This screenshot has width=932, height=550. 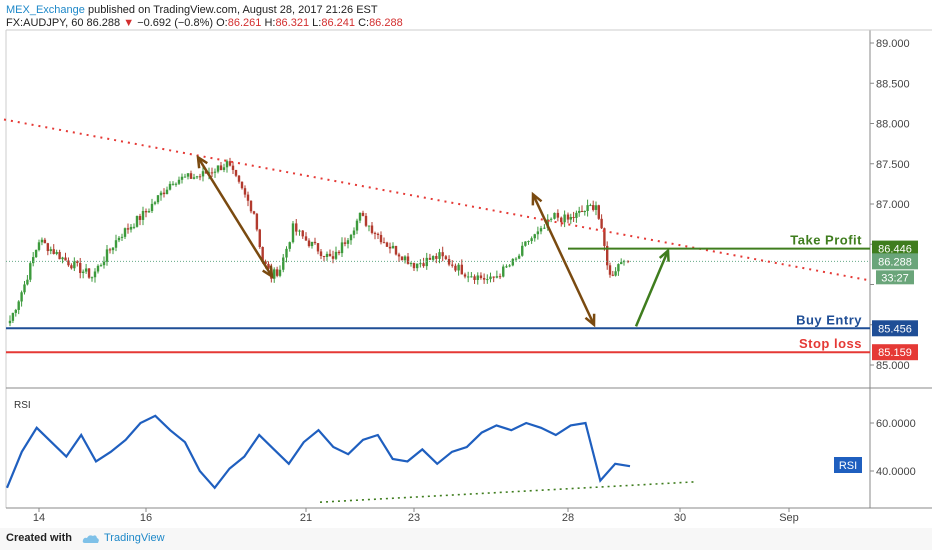 What do you see at coordinates (39, 538) in the screenshot?
I see `created-with-label: Created with` at bounding box center [39, 538].